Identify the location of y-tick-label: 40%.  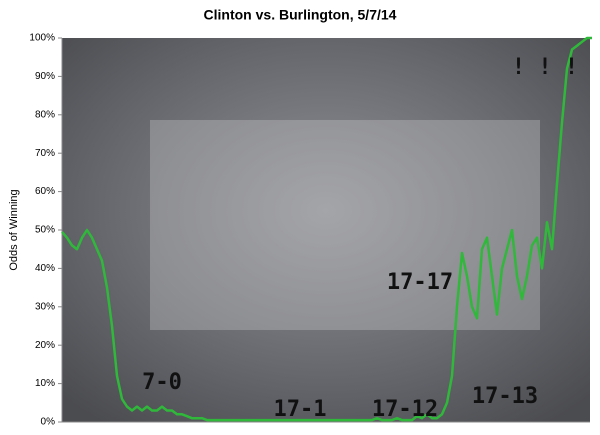
(45, 268).